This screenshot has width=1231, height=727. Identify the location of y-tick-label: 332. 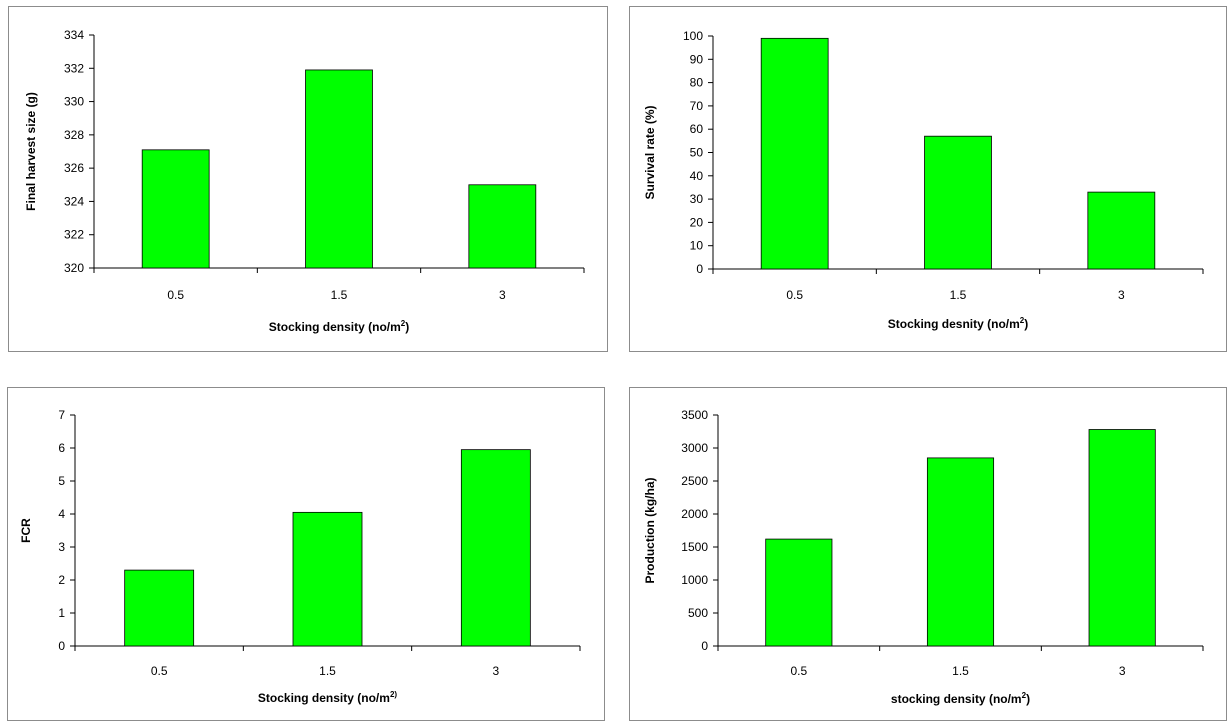
(74, 68).